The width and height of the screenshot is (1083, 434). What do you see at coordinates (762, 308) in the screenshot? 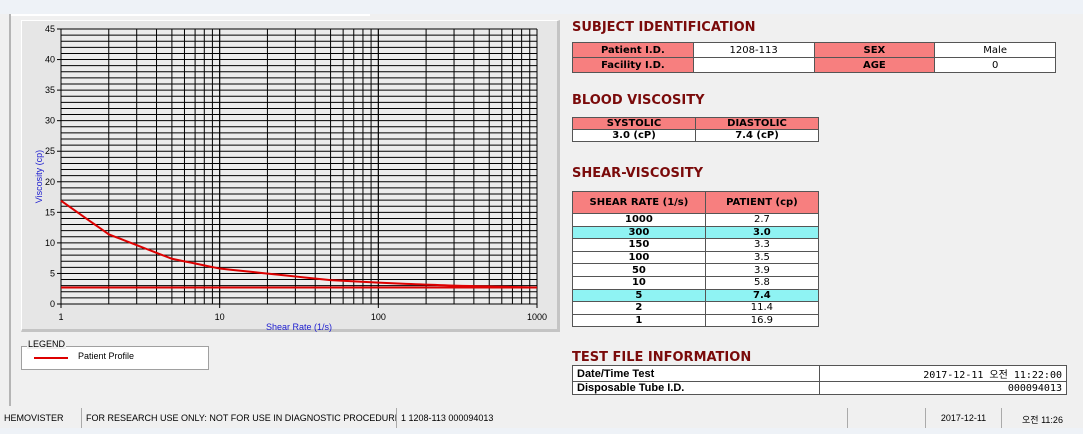
I see `patient-value-cell: 11.4` at bounding box center [762, 308].